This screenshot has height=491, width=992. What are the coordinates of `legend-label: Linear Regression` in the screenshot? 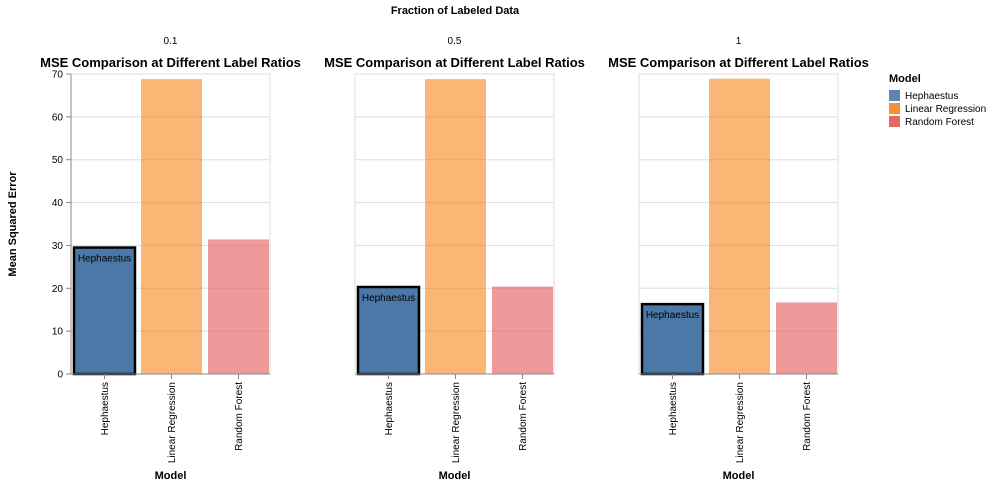 It's located at (945, 109).